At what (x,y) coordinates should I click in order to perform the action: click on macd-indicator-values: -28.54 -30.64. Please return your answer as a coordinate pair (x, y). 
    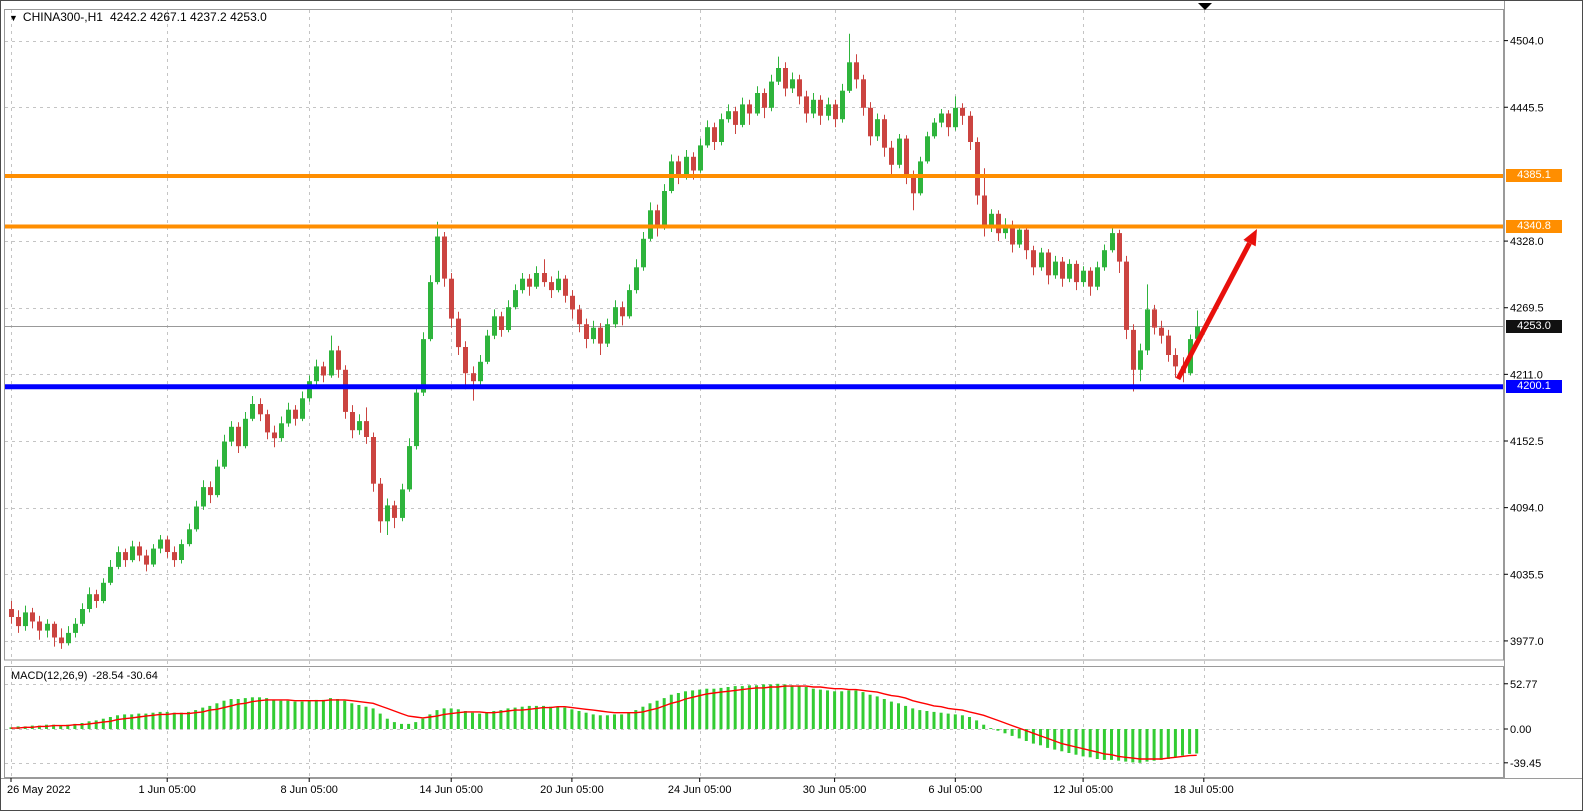
    Looking at the image, I should click on (125, 676).